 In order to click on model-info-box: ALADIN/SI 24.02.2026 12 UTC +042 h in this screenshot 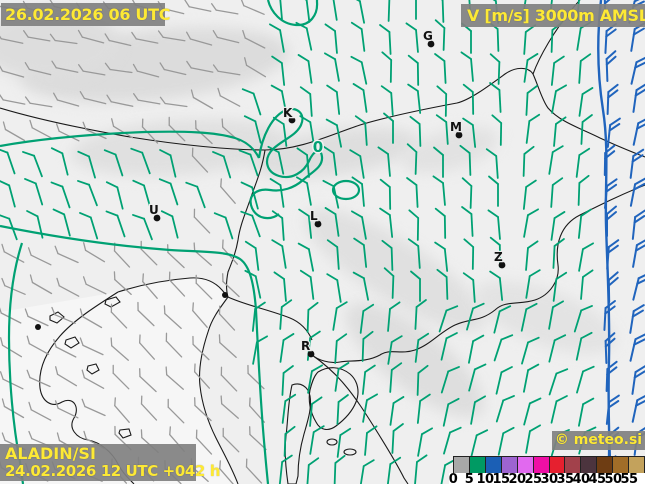, I will do `click(110, 462)`.